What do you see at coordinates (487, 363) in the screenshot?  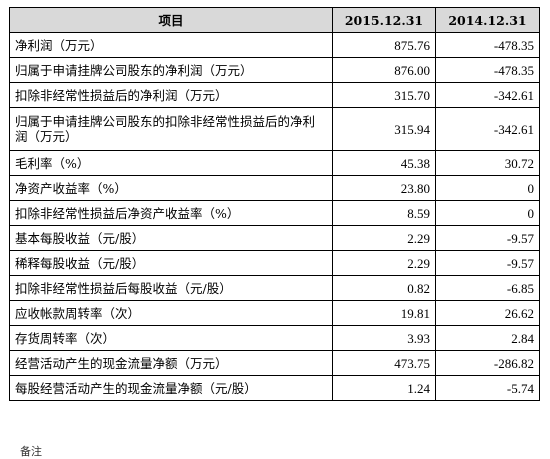 I see `row-value-2014: -286.82` at bounding box center [487, 363].